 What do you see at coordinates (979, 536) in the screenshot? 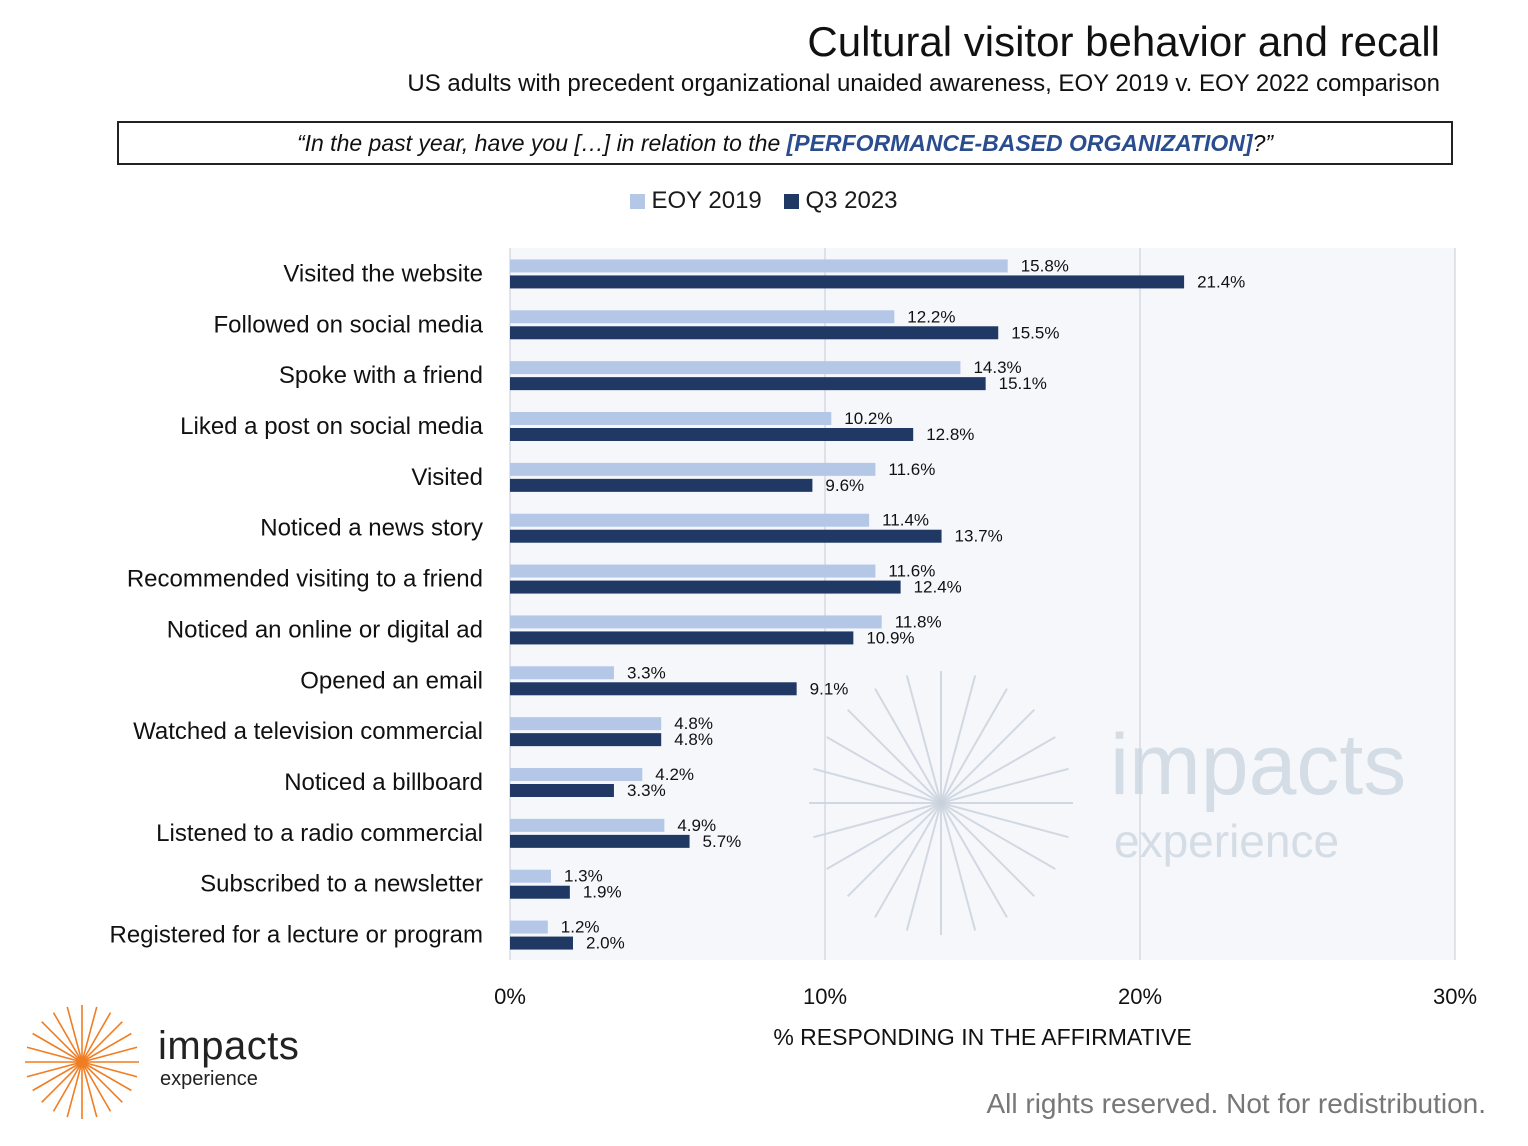
I see `data-label-q3-2023: 13.7%` at bounding box center [979, 536].